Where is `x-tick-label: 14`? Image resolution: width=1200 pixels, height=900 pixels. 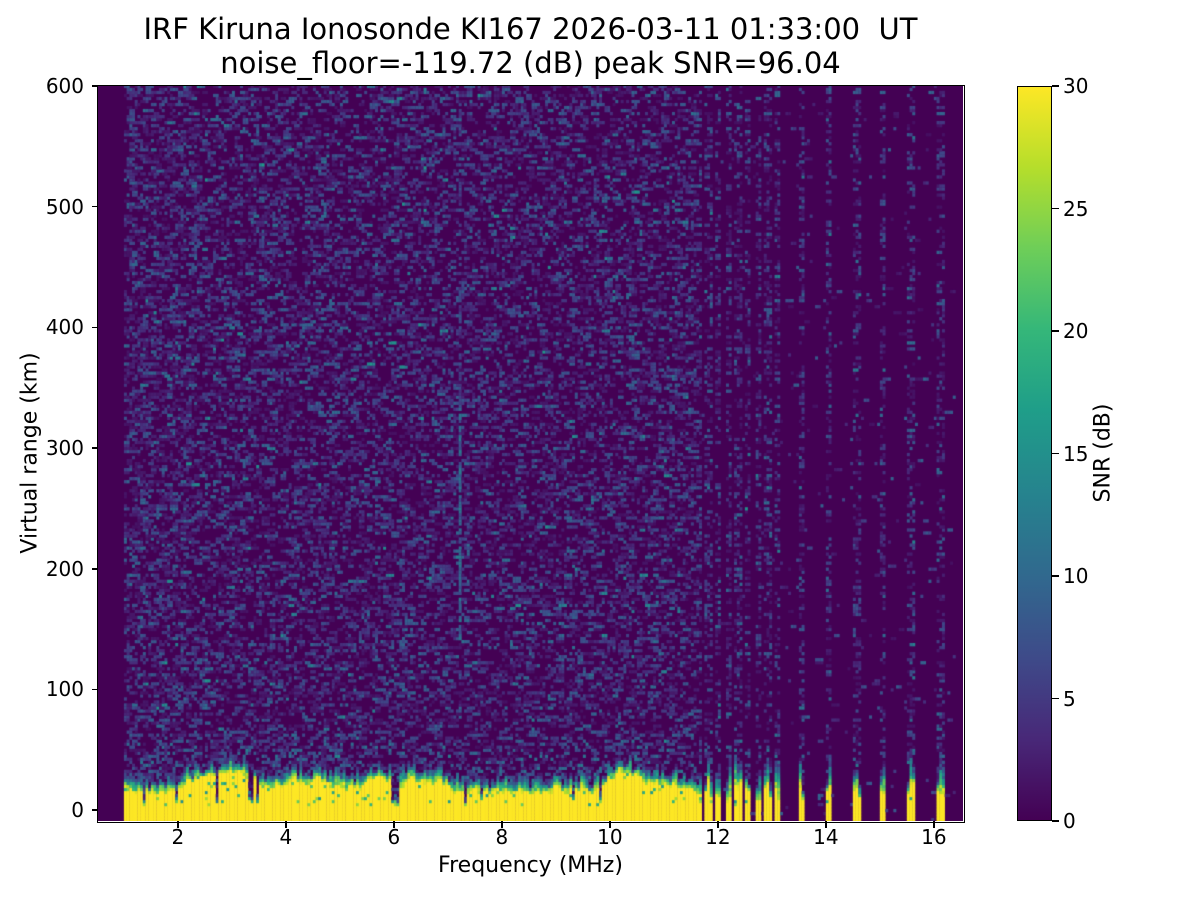
x-tick-label: 14 is located at coordinates (826, 837).